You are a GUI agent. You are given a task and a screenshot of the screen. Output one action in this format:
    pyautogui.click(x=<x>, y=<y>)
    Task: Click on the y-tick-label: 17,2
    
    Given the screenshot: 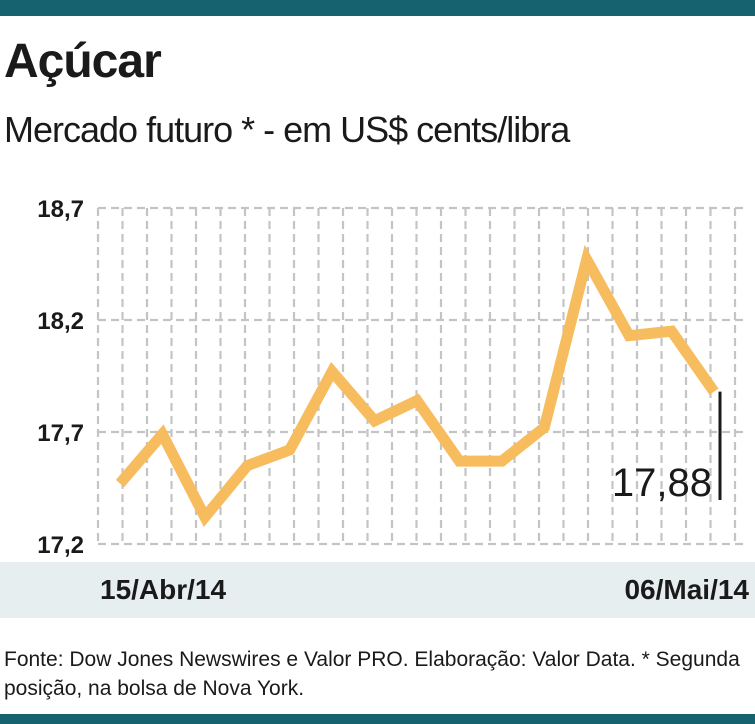 What is the action you would take?
    pyautogui.click(x=60, y=545)
    